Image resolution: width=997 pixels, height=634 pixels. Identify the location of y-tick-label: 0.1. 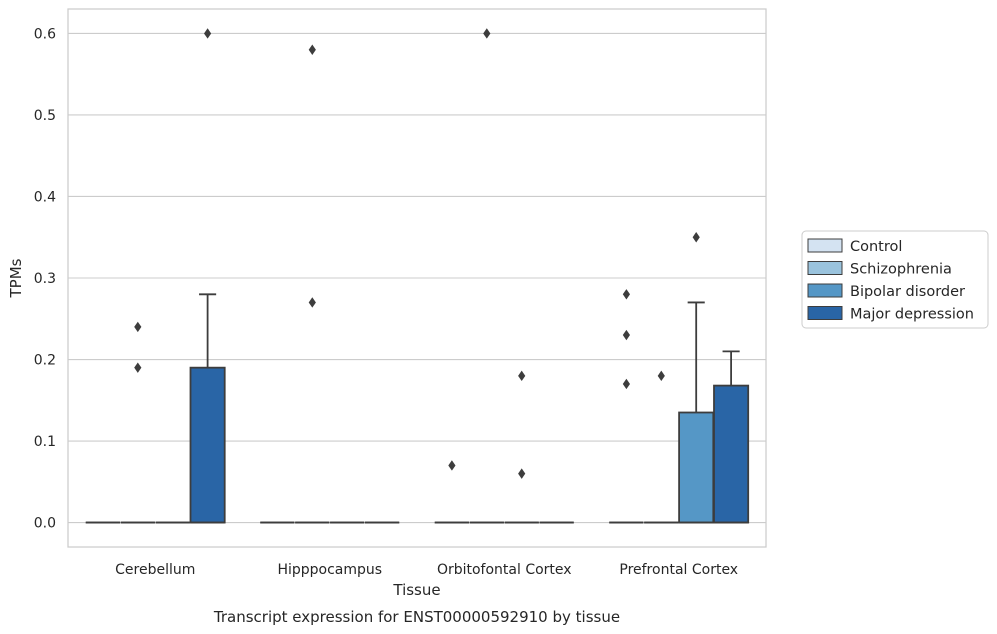
(45, 442).